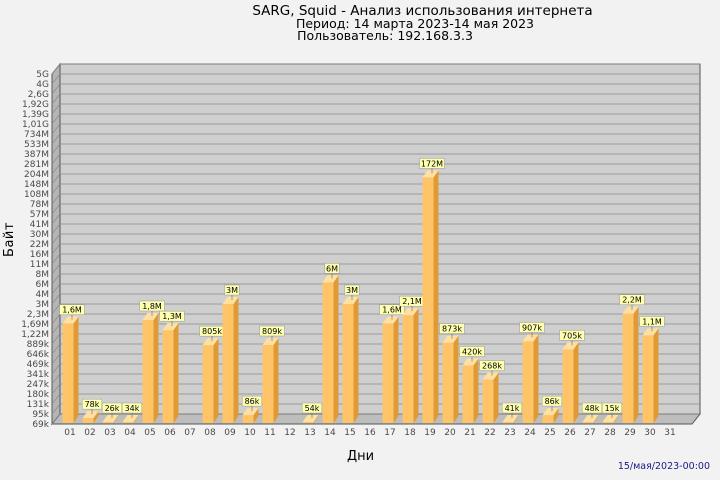 This screenshot has height=480, width=720. I want to click on x-tick-label: 22, so click(489, 433).